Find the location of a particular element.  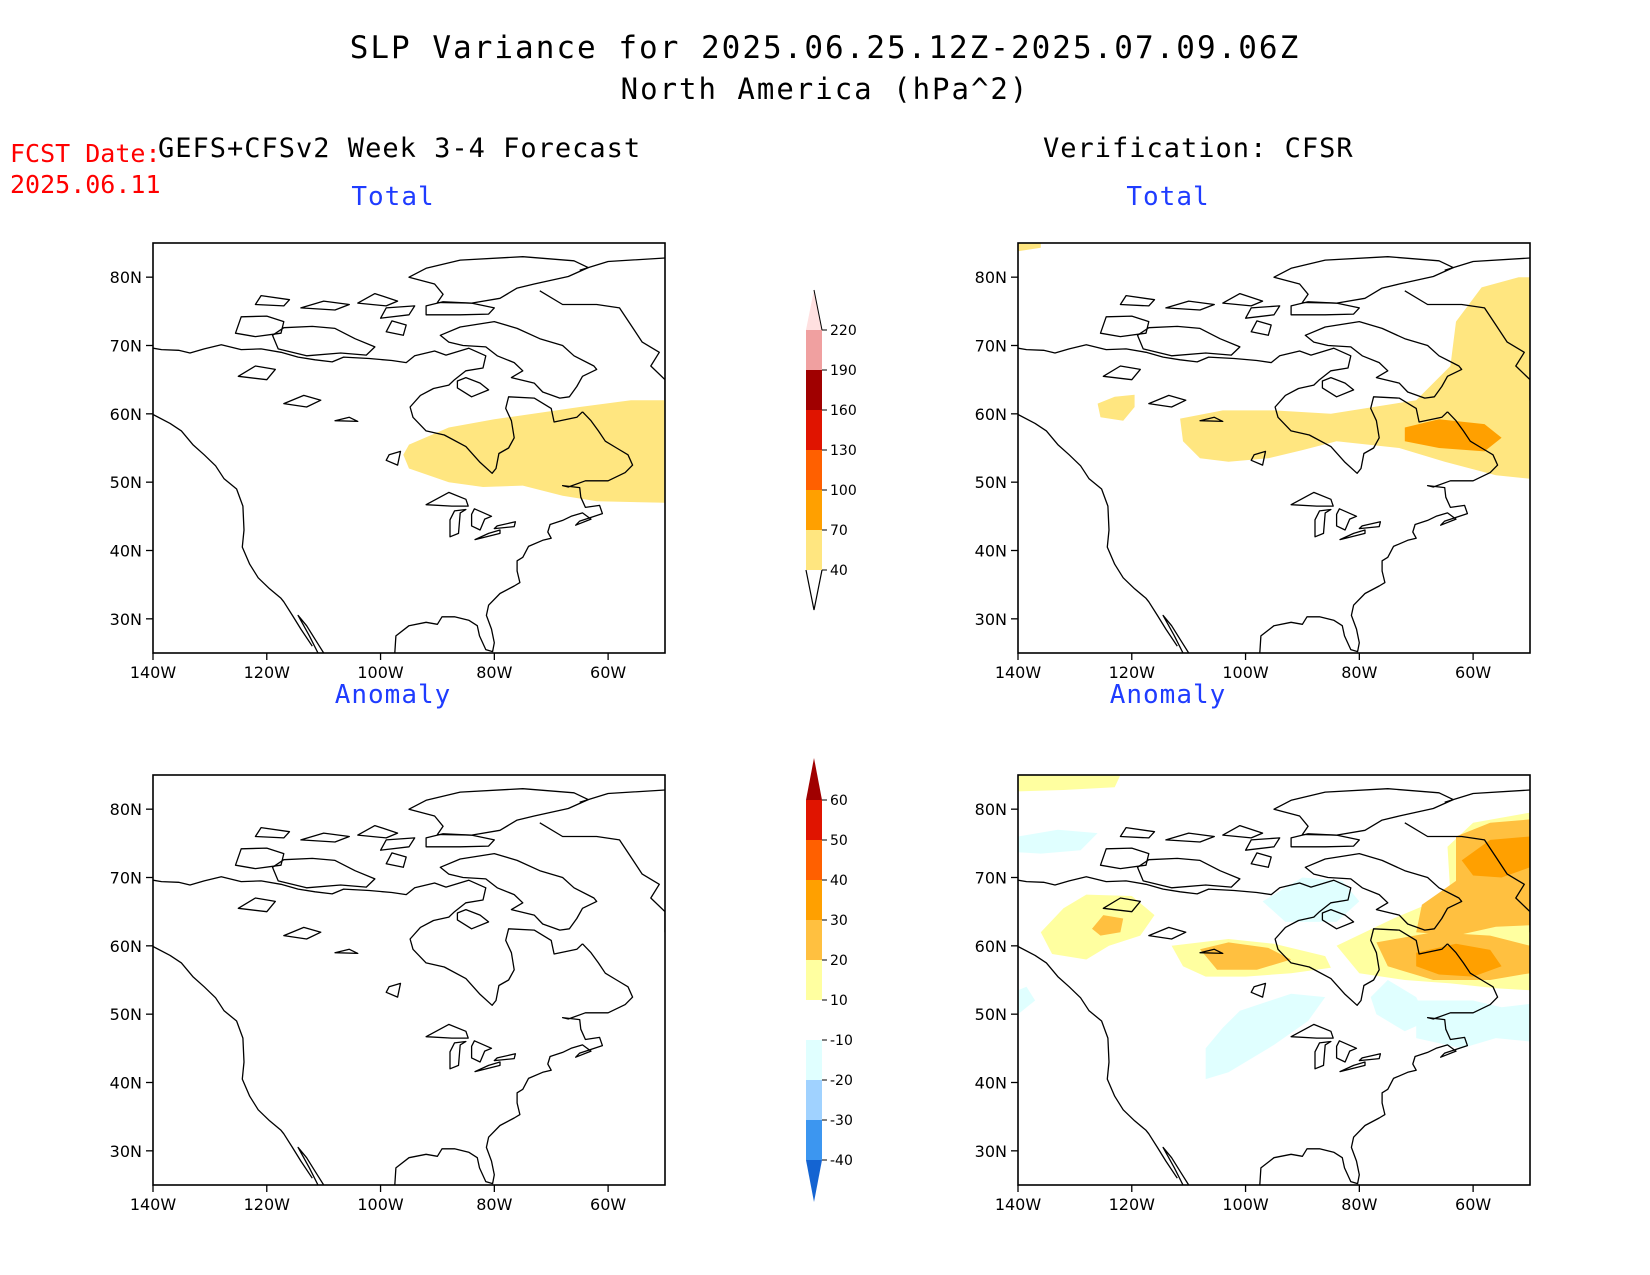

lat-label: 30N is located at coordinates (126, 619).